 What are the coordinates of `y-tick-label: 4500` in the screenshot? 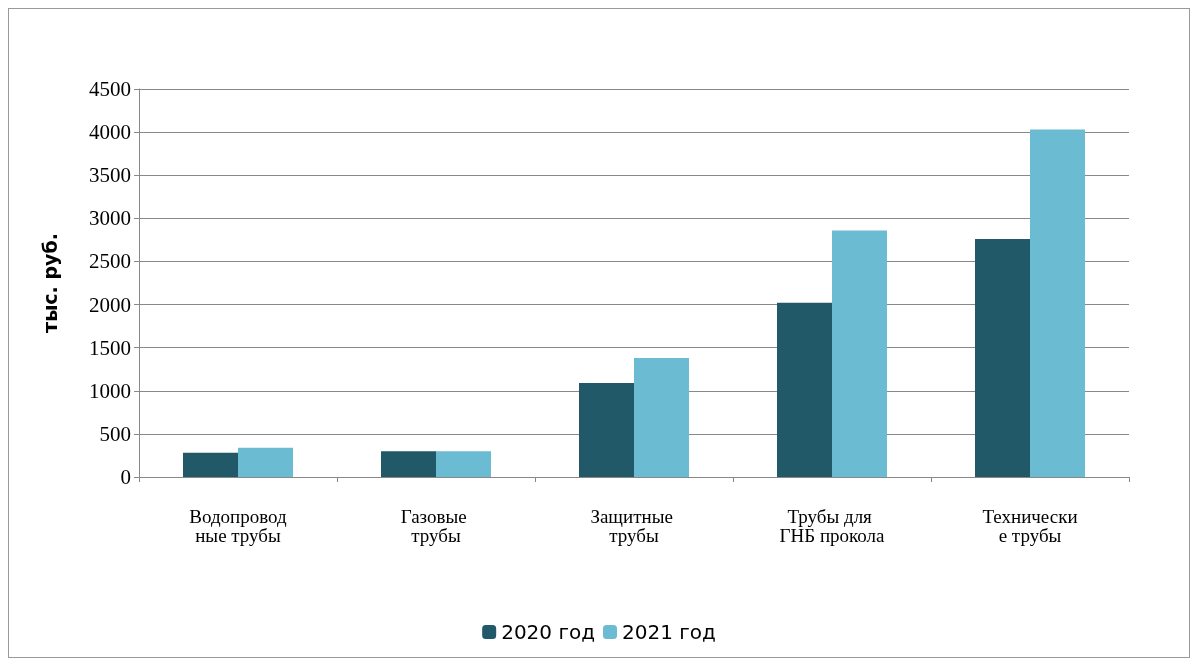 It's located at (110, 89).